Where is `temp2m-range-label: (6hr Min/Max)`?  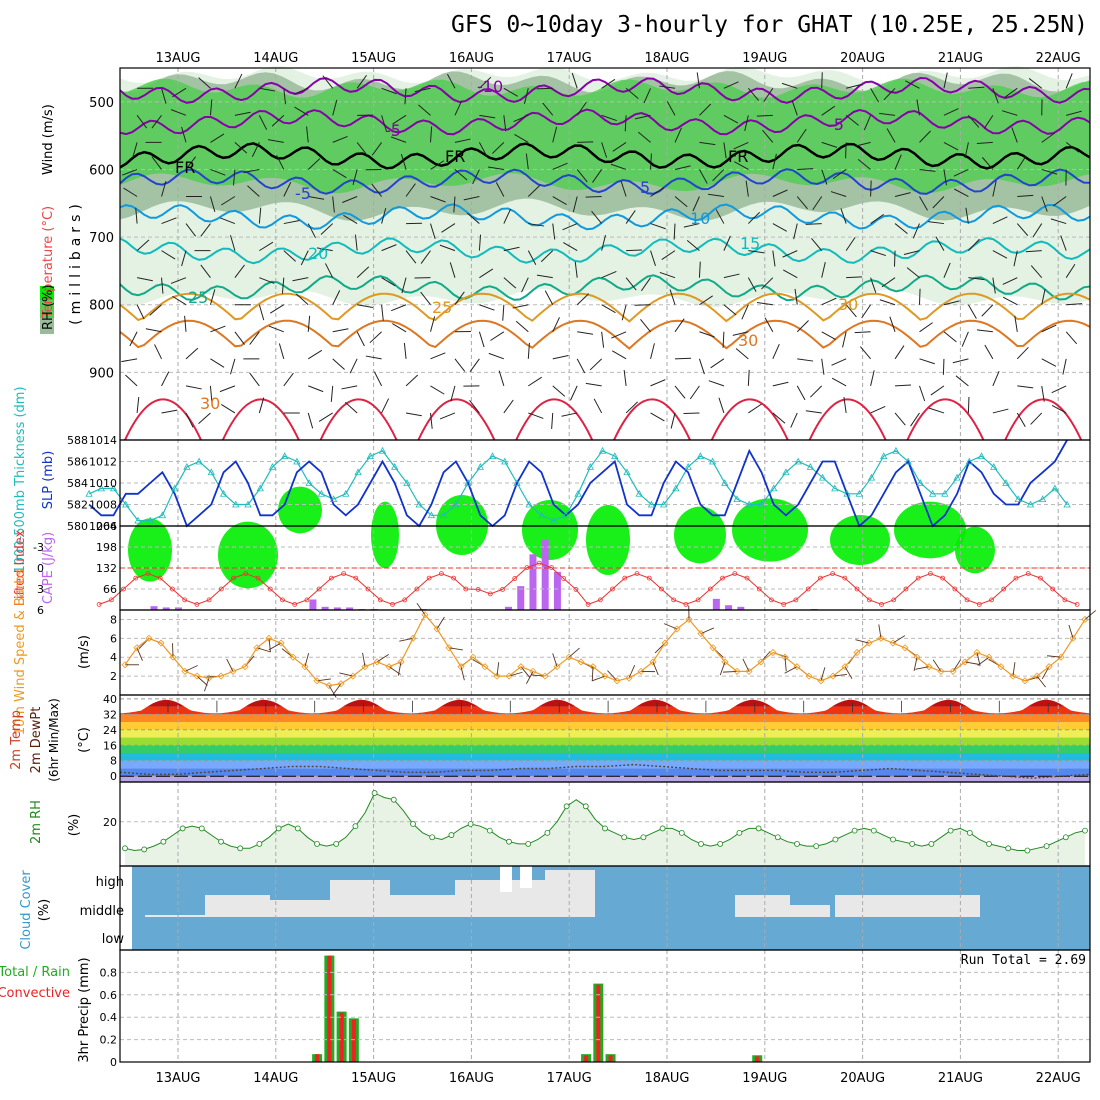
temp2m-range-label: (6hr Min/Max) is located at coordinates (54, 740).